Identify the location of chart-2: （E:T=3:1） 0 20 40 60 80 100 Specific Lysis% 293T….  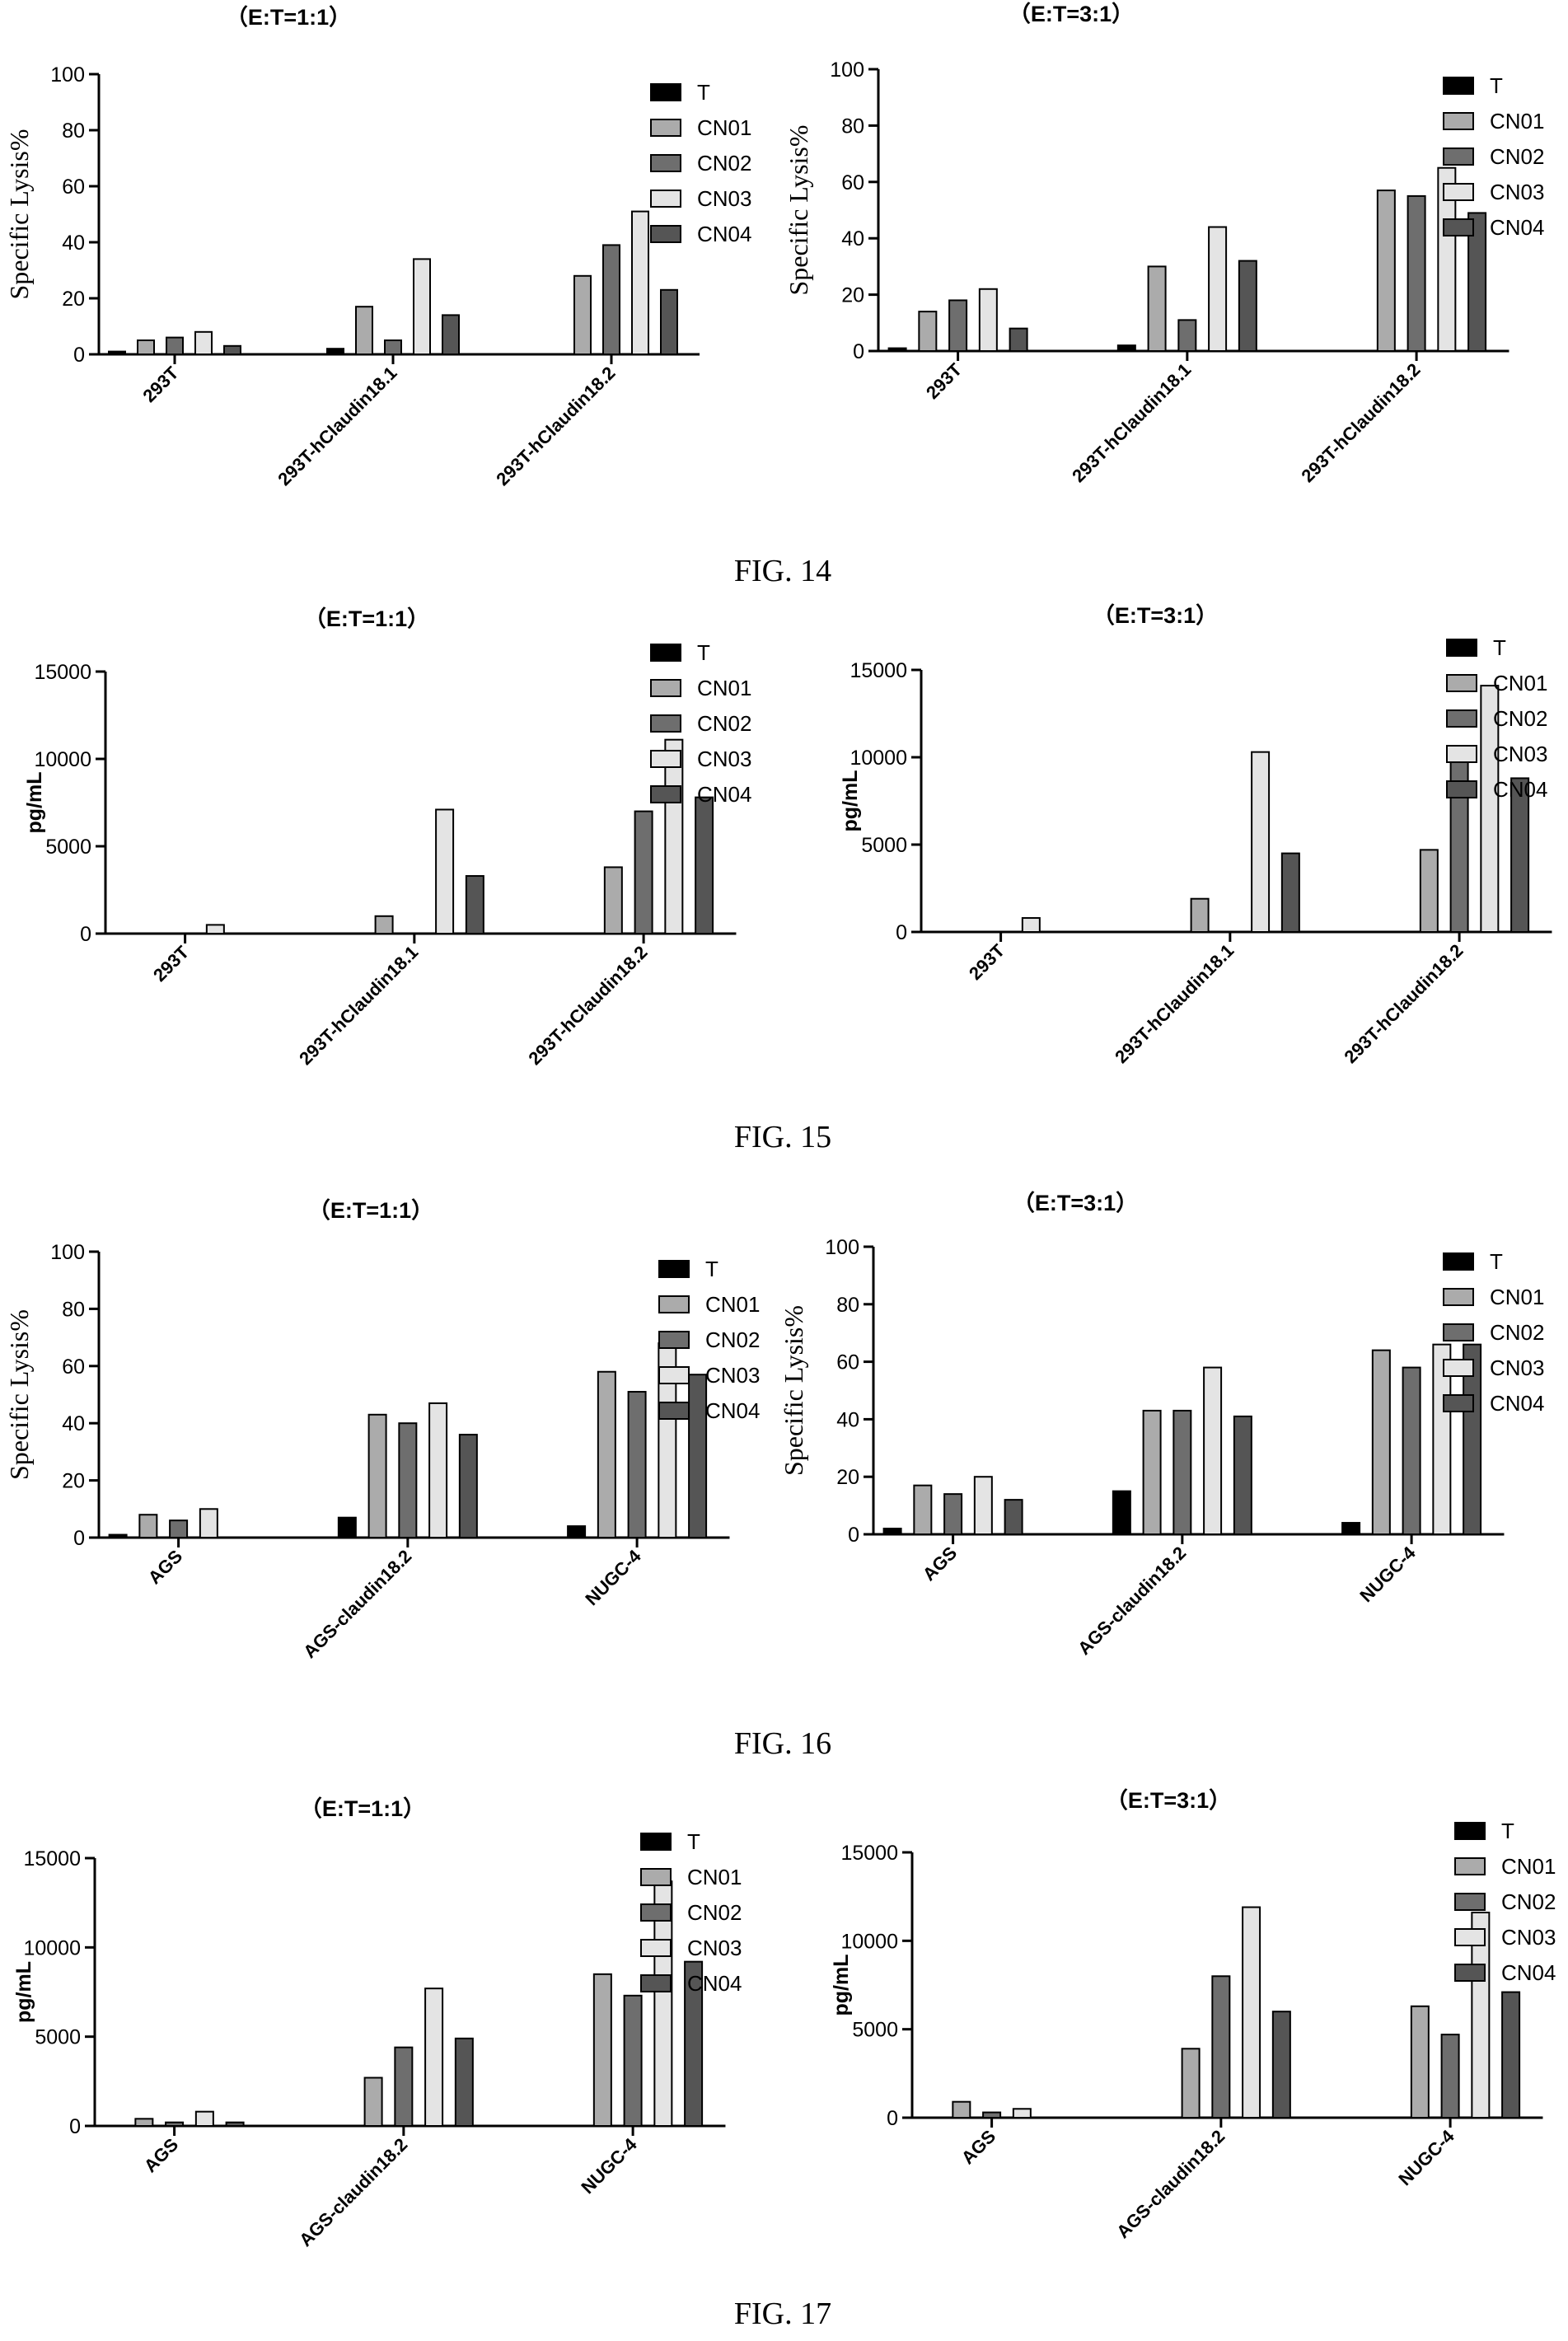
(1164, 244).